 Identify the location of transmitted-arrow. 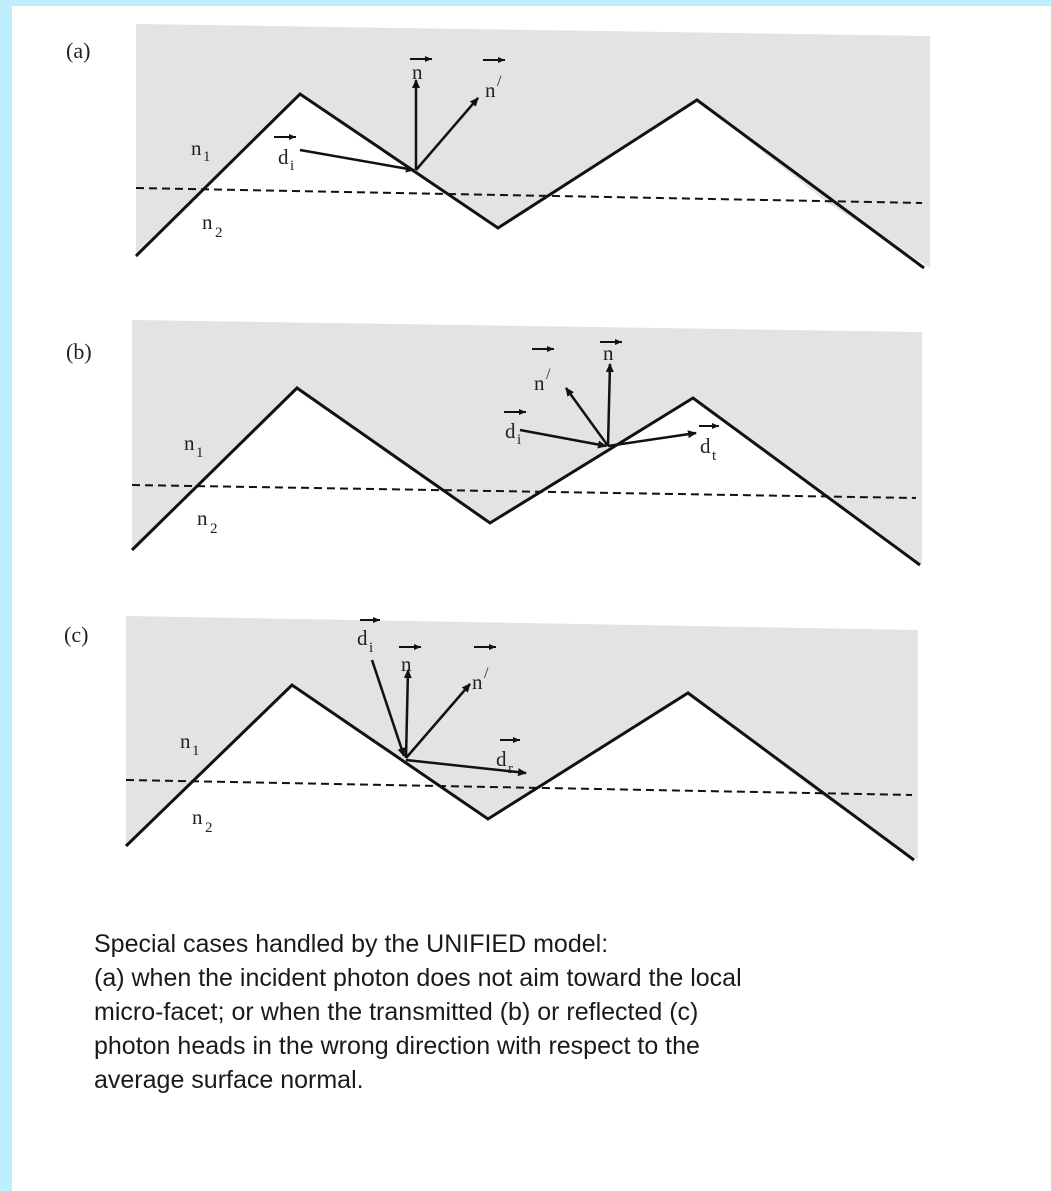
(652, 439).